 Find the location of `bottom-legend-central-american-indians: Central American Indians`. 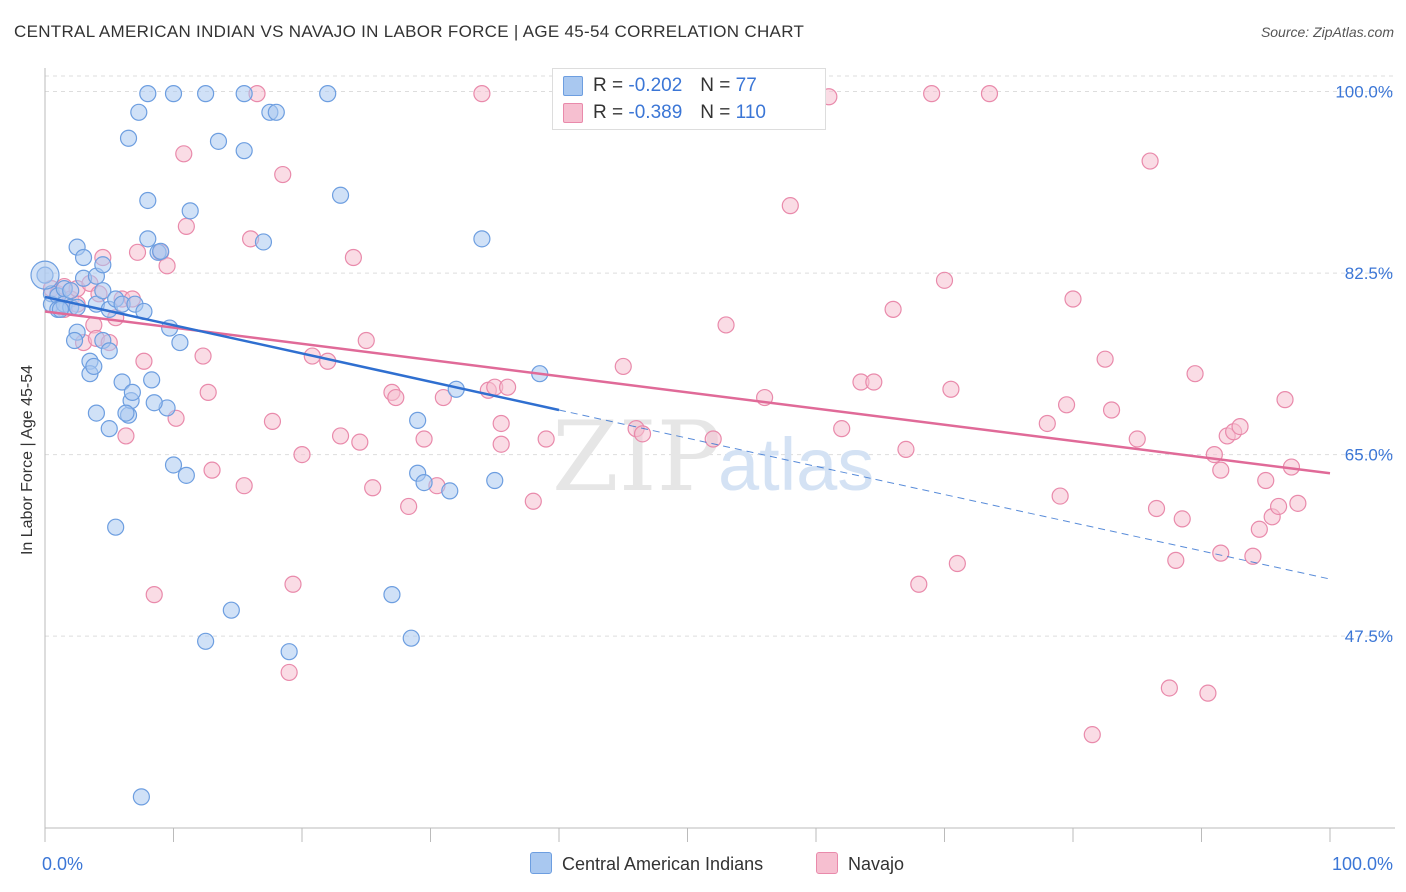

bottom-legend-central-american-indians: Central American Indians is located at coordinates (646, 863).